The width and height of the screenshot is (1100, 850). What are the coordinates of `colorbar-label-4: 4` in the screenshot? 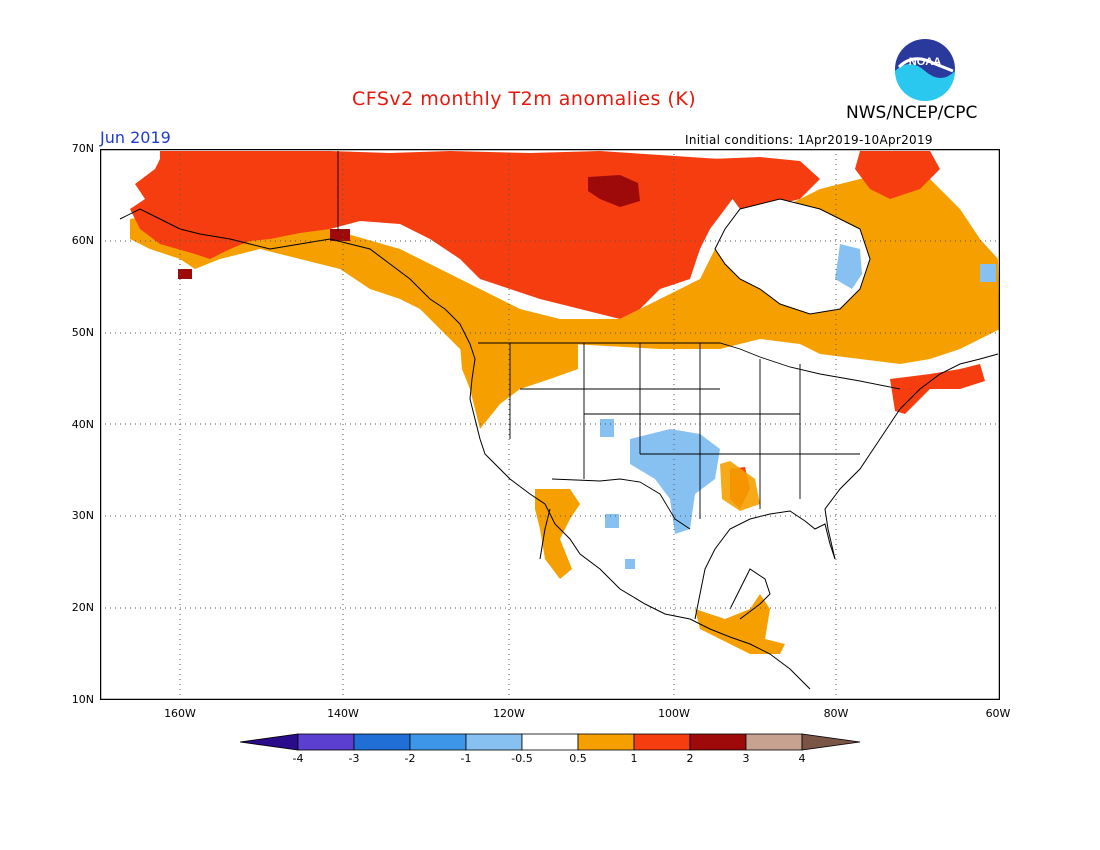 It's located at (802, 758).